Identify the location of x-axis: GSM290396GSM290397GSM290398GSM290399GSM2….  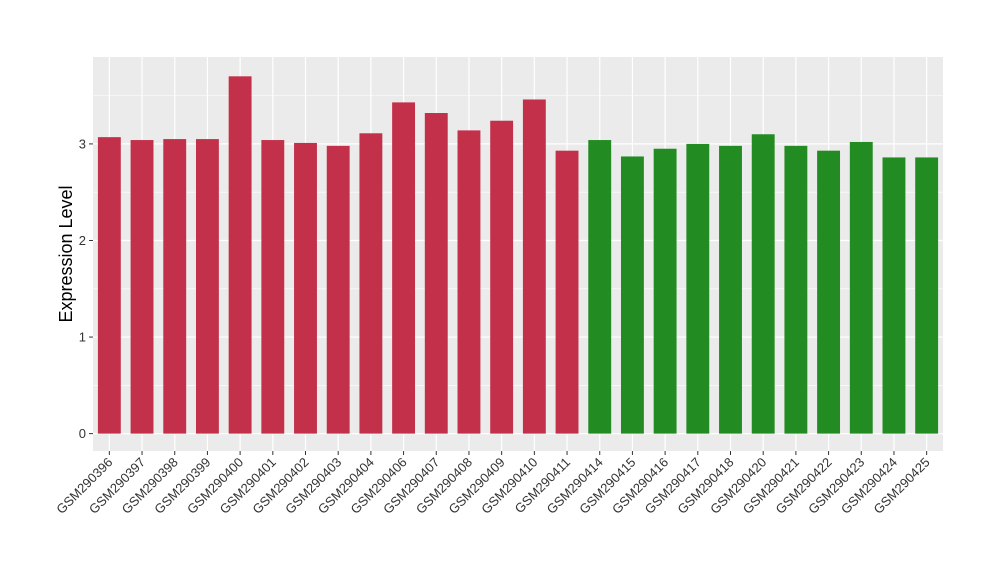
(493, 484).